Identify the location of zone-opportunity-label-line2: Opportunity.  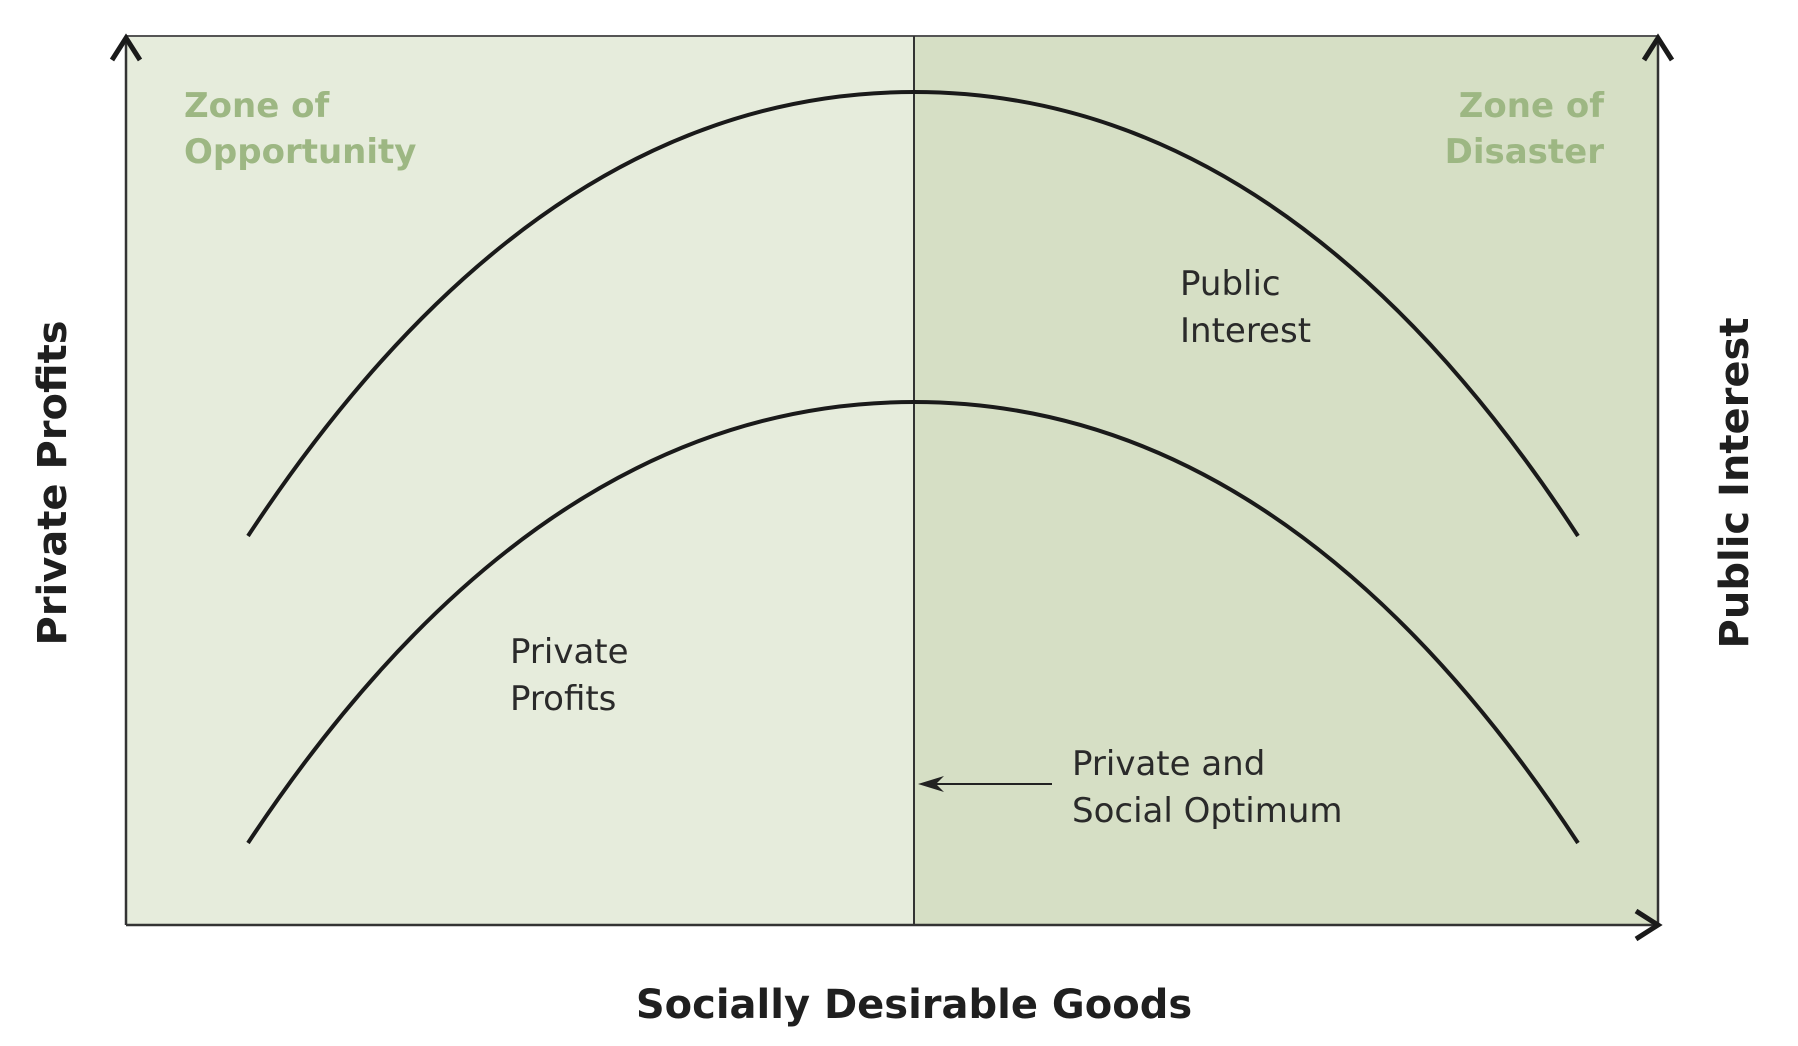
(300, 152).